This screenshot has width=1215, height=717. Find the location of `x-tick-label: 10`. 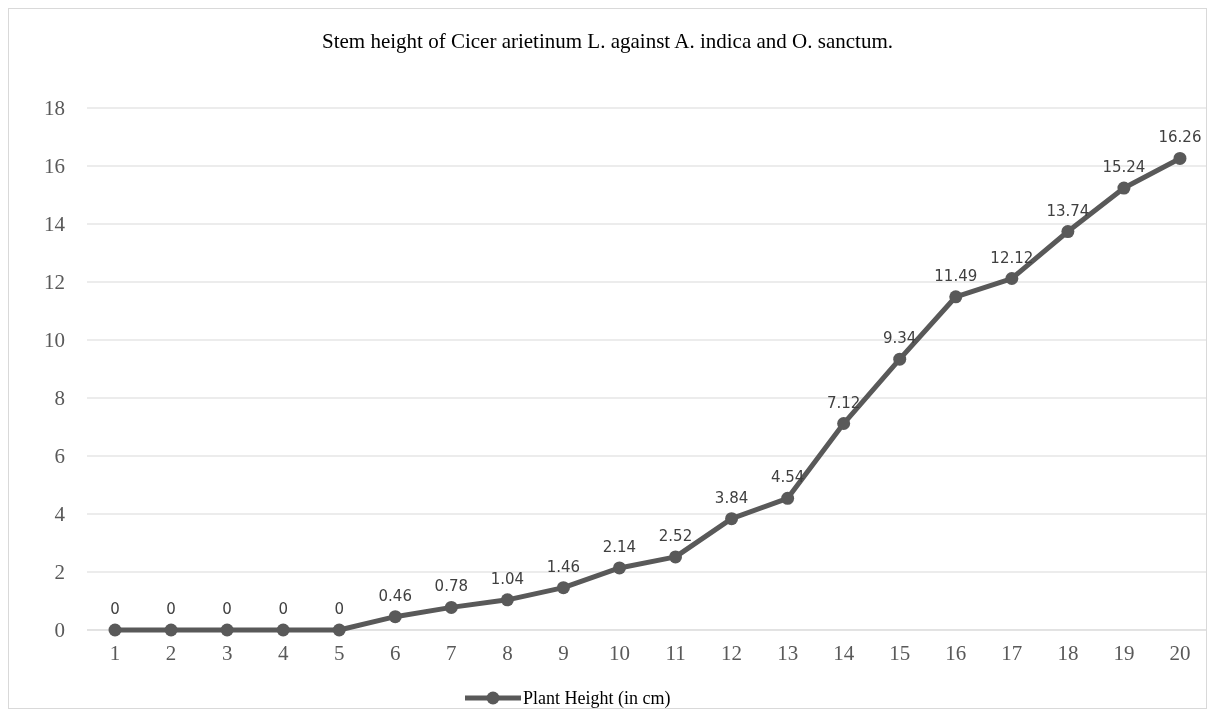

x-tick-label: 10 is located at coordinates (619, 653).